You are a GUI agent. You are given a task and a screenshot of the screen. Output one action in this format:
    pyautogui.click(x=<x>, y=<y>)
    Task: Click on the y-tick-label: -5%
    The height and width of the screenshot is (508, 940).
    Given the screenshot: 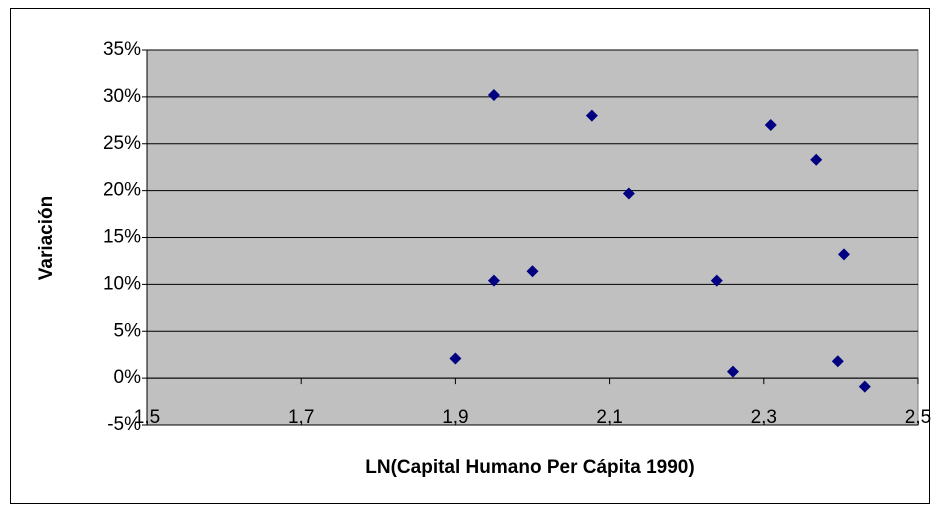 What is the action you would take?
    pyautogui.click(x=124, y=424)
    